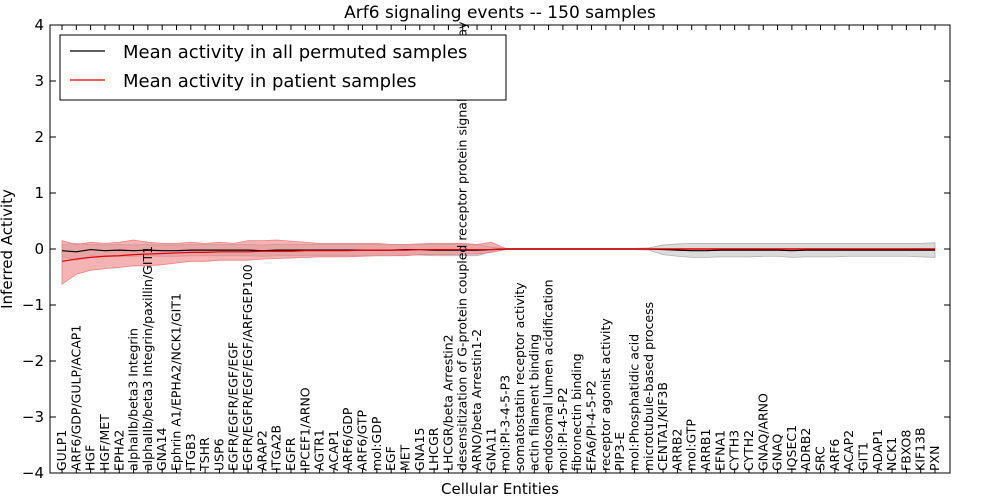  What do you see at coordinates (39, 137) in the screenshot?
I see `y-tick-label: 2` at bounding box center [39, 137].